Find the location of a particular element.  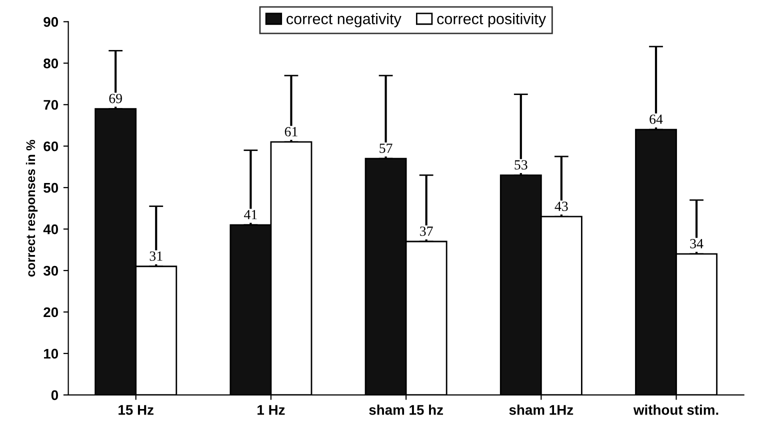

y-tick-label: 0 is located at coordinates (54, 395).